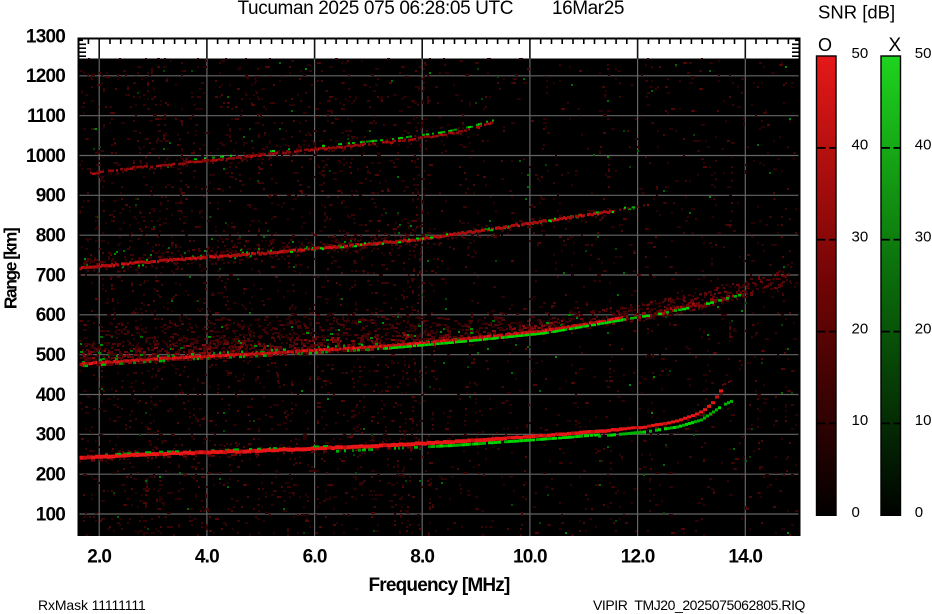  What do you see at coordinates (45, 36) in the screenshot?
I see `svg-text: 1300` at bounding box center [45, 36].